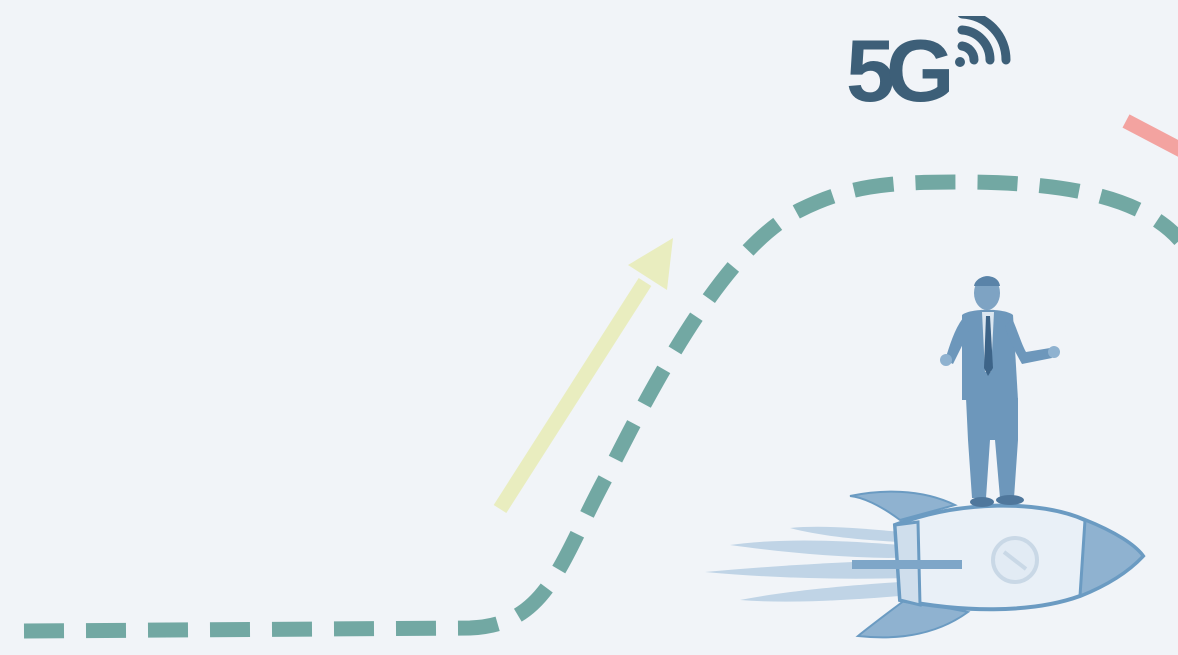 The width and height of the screenshot is (1178, 655). What do you see at coordinates (900, 70) in the screenshot?
I see `logo-5g-text: 5G` at bounding box center [900, 70].